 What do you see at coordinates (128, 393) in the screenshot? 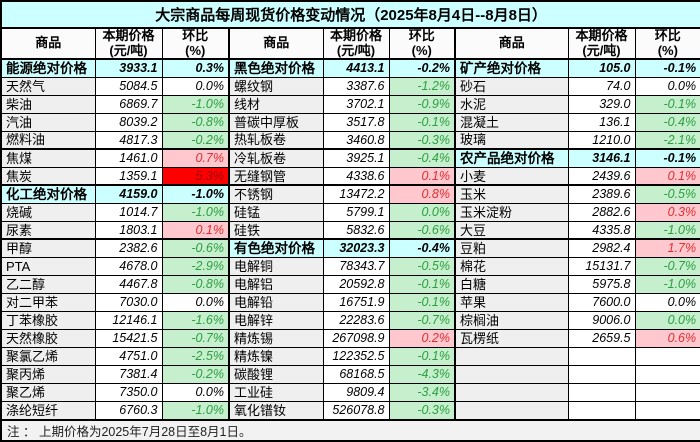
I see `price-cell: 7350.0` at bounding box center [128, 393].